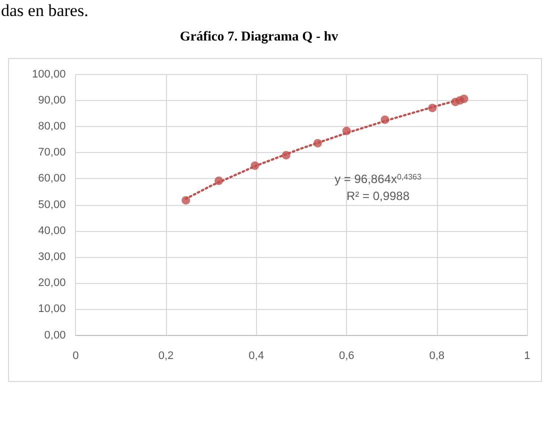  What do you see at coordinates (52, 283) in the screenshot?
I see `y-tick-label: 20,00` at bounding box center [52, 283].